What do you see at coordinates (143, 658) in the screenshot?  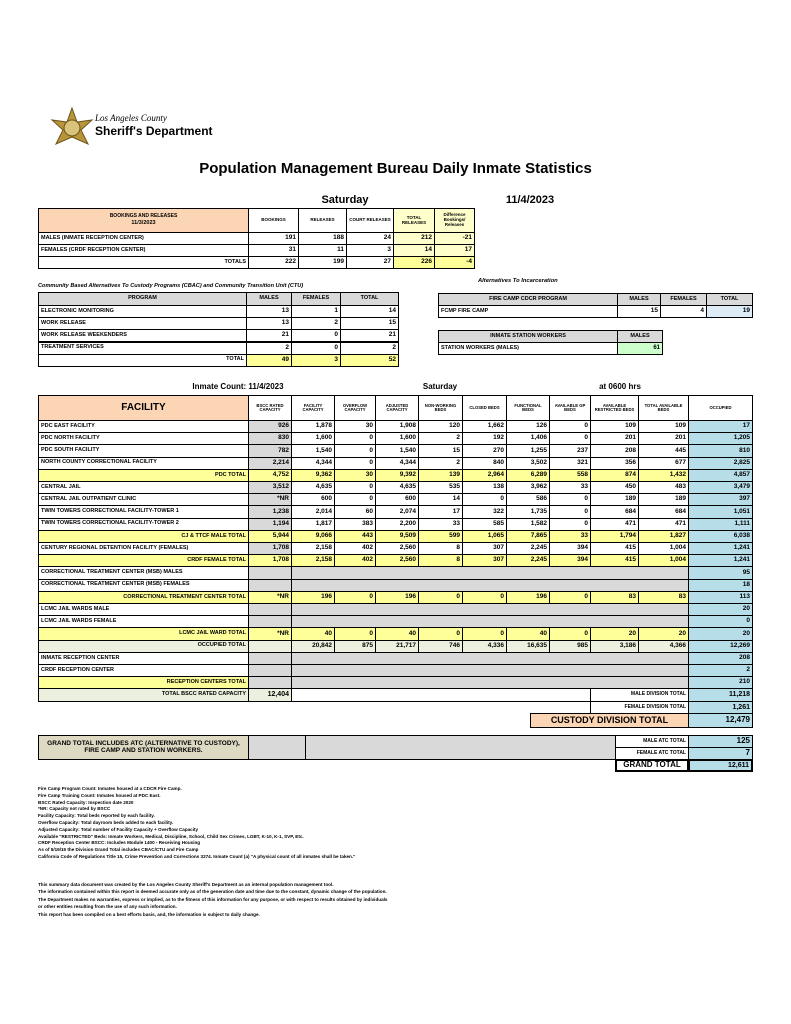 I see `facility-label: INMATE RECEPTION CENTER` at bounding box center [143, 658].